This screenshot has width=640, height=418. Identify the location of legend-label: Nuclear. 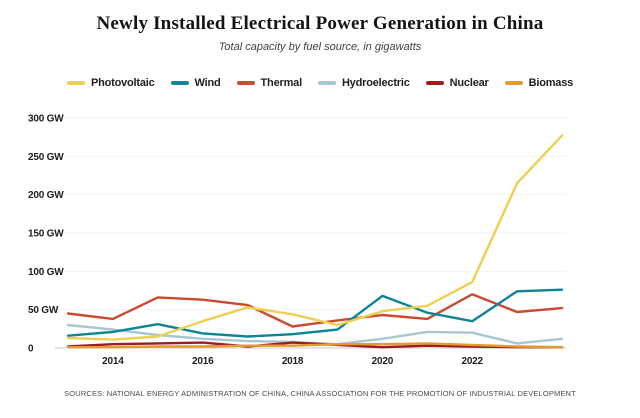
(469, 83).